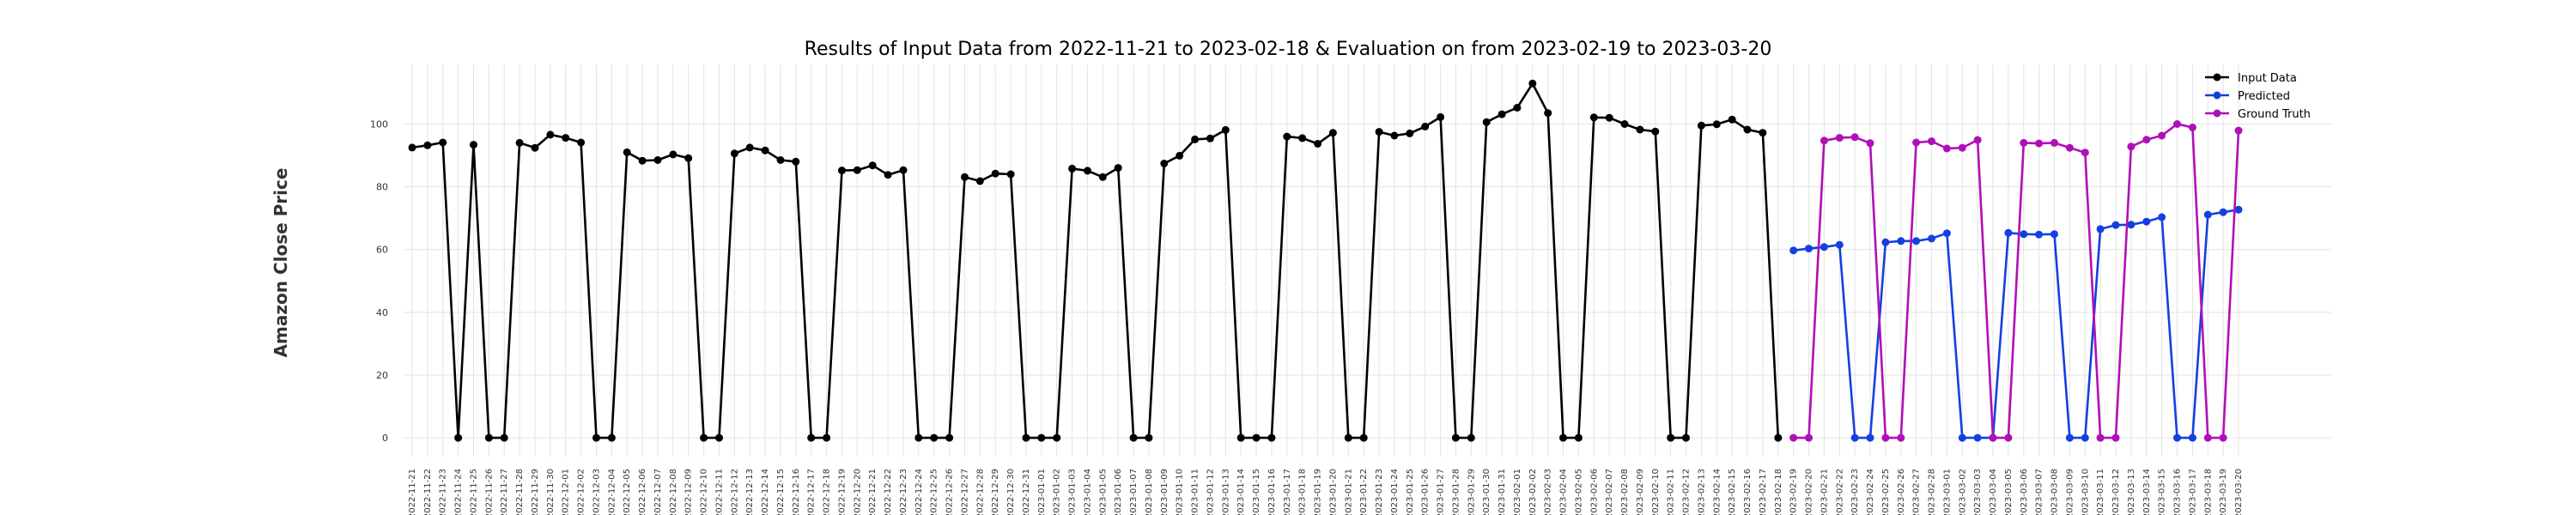  What do you see at coordinates (719, 492) in the screenshot?
I see `x-tick-label: 2022-12-11` at bounding box center [719, 492].